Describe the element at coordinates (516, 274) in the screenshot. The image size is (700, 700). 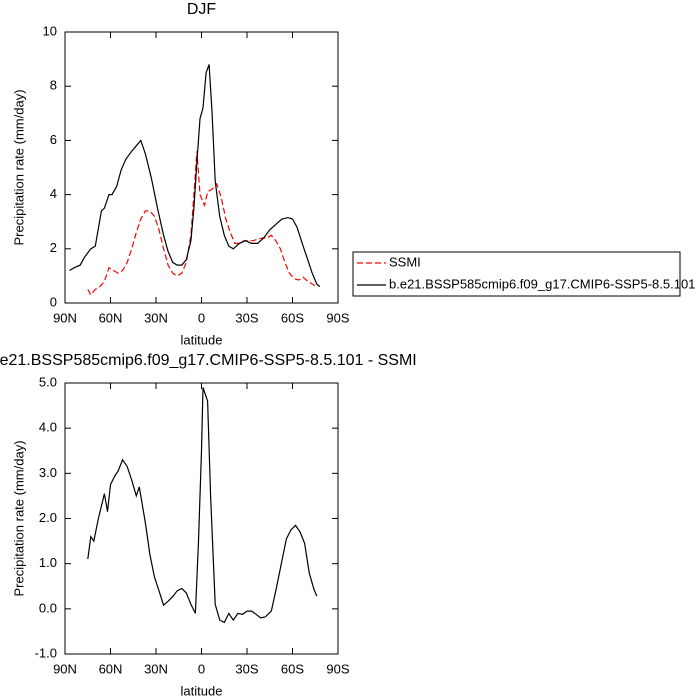
I see `legend-box` at that location.